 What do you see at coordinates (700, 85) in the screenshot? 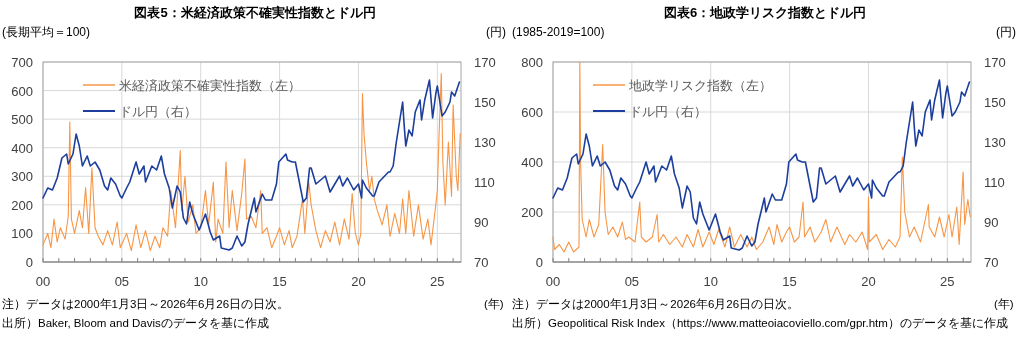
I see `legend-label: 地政学リスク指数（左）` at bounding box center [700, 85].